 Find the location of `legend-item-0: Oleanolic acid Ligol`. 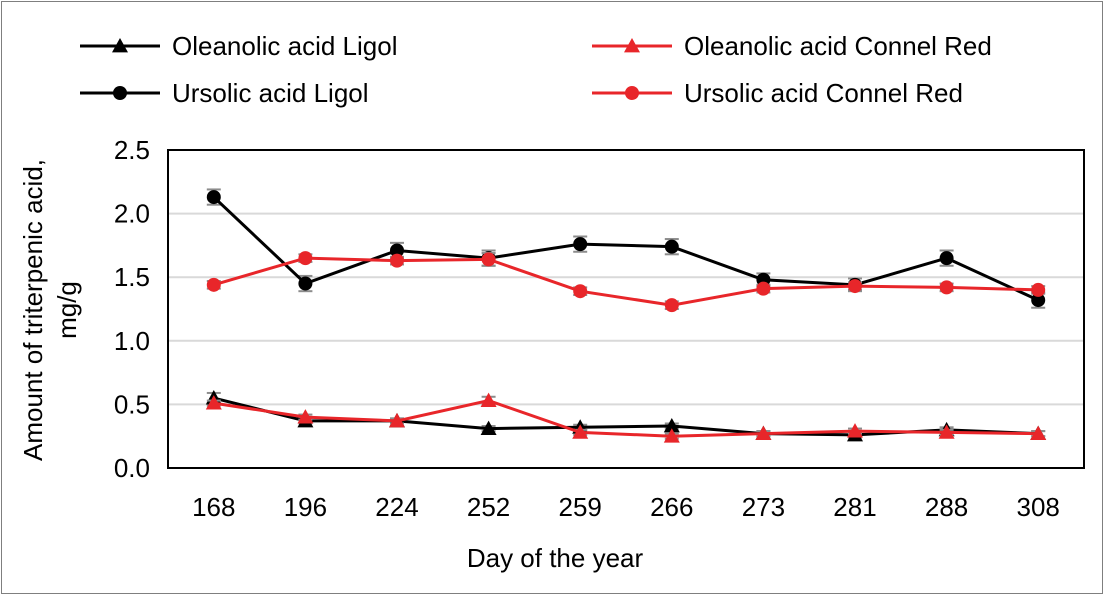

legend-item-0: Oleanolic acid Ligol is located at coordinates (238, 46).